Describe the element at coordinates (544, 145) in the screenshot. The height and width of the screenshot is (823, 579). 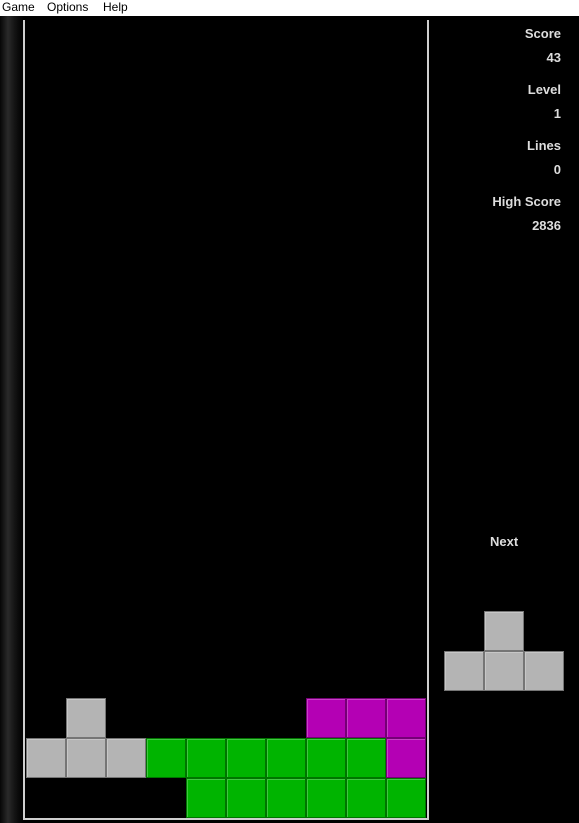
I see `lines-label: Lines` at that location.